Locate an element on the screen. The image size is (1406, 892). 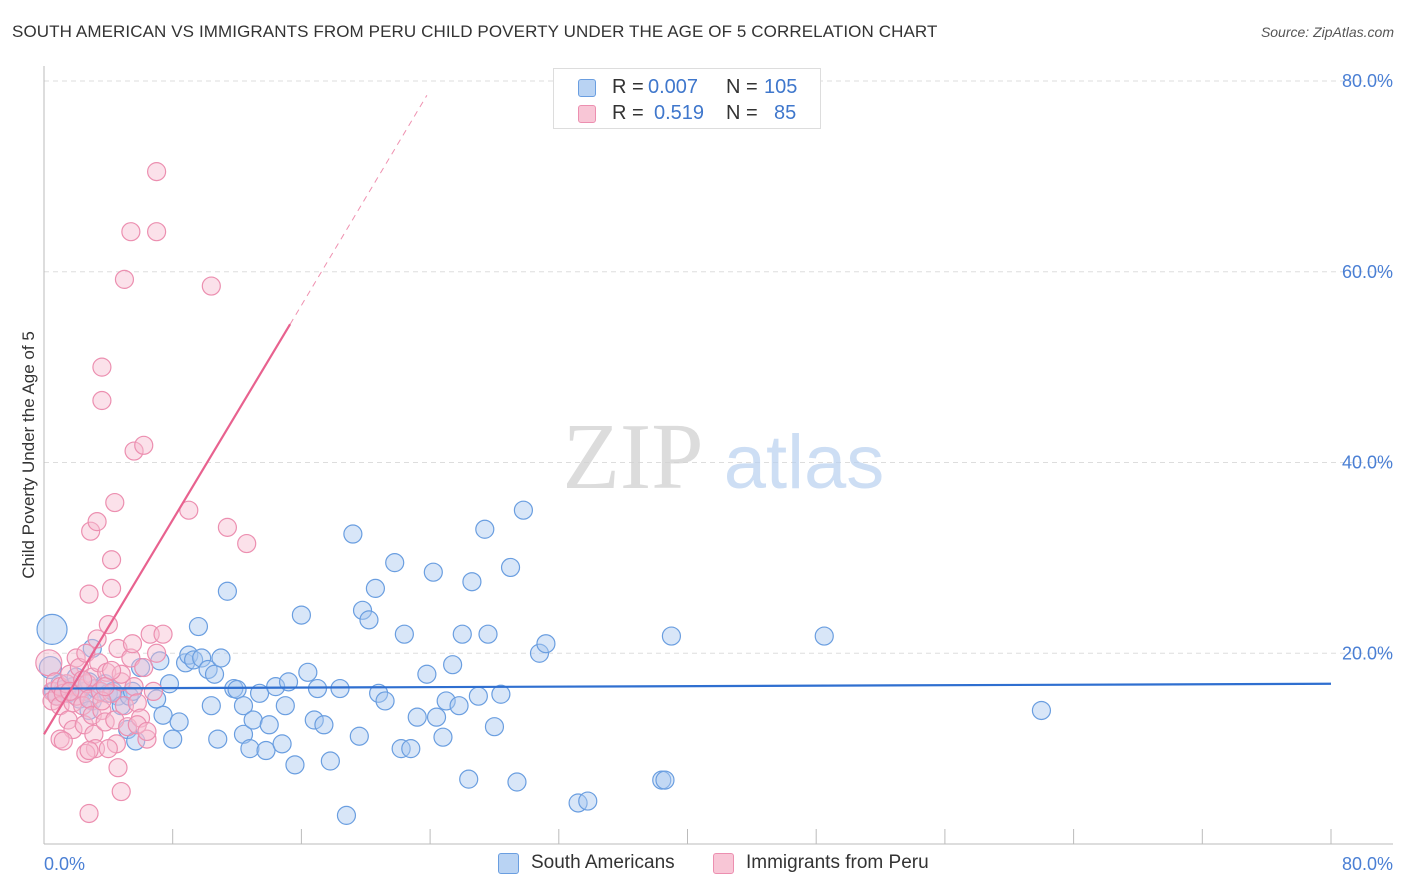
legend-swatch-blue is located at coordinates (587, 88).